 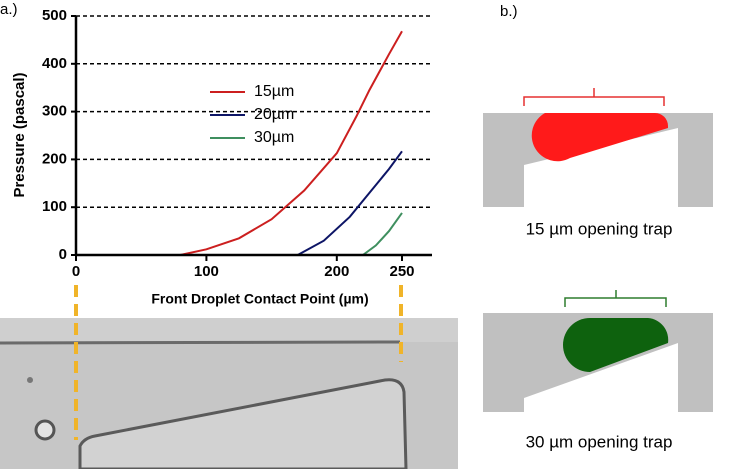 What do you see at coordinates (599, 441) in the screenshot?
I see `diagram-caption: 30 µm opening trap` at bounding box center [599, 441].